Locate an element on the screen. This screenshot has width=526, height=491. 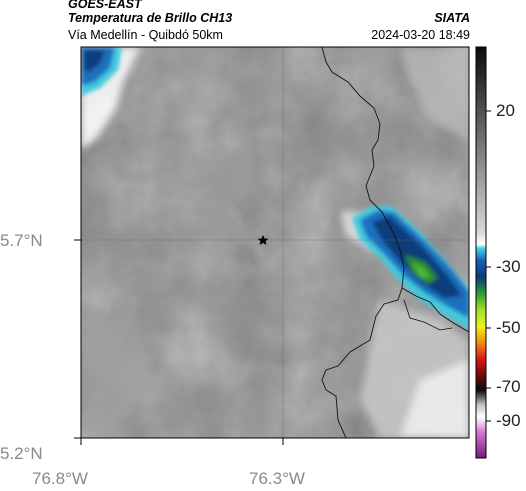
region-label: Vía Medellín - Quibdó 50km is located at coordinates (145, 35).